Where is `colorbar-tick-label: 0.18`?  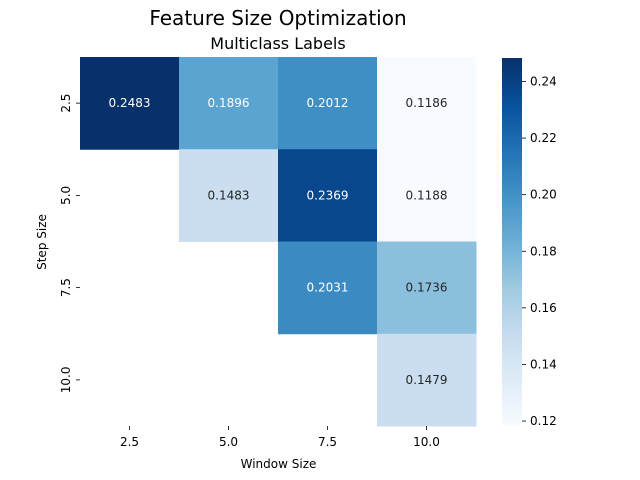 colorbar-tick-label: 0.18 is located at coordinates (543, 251).